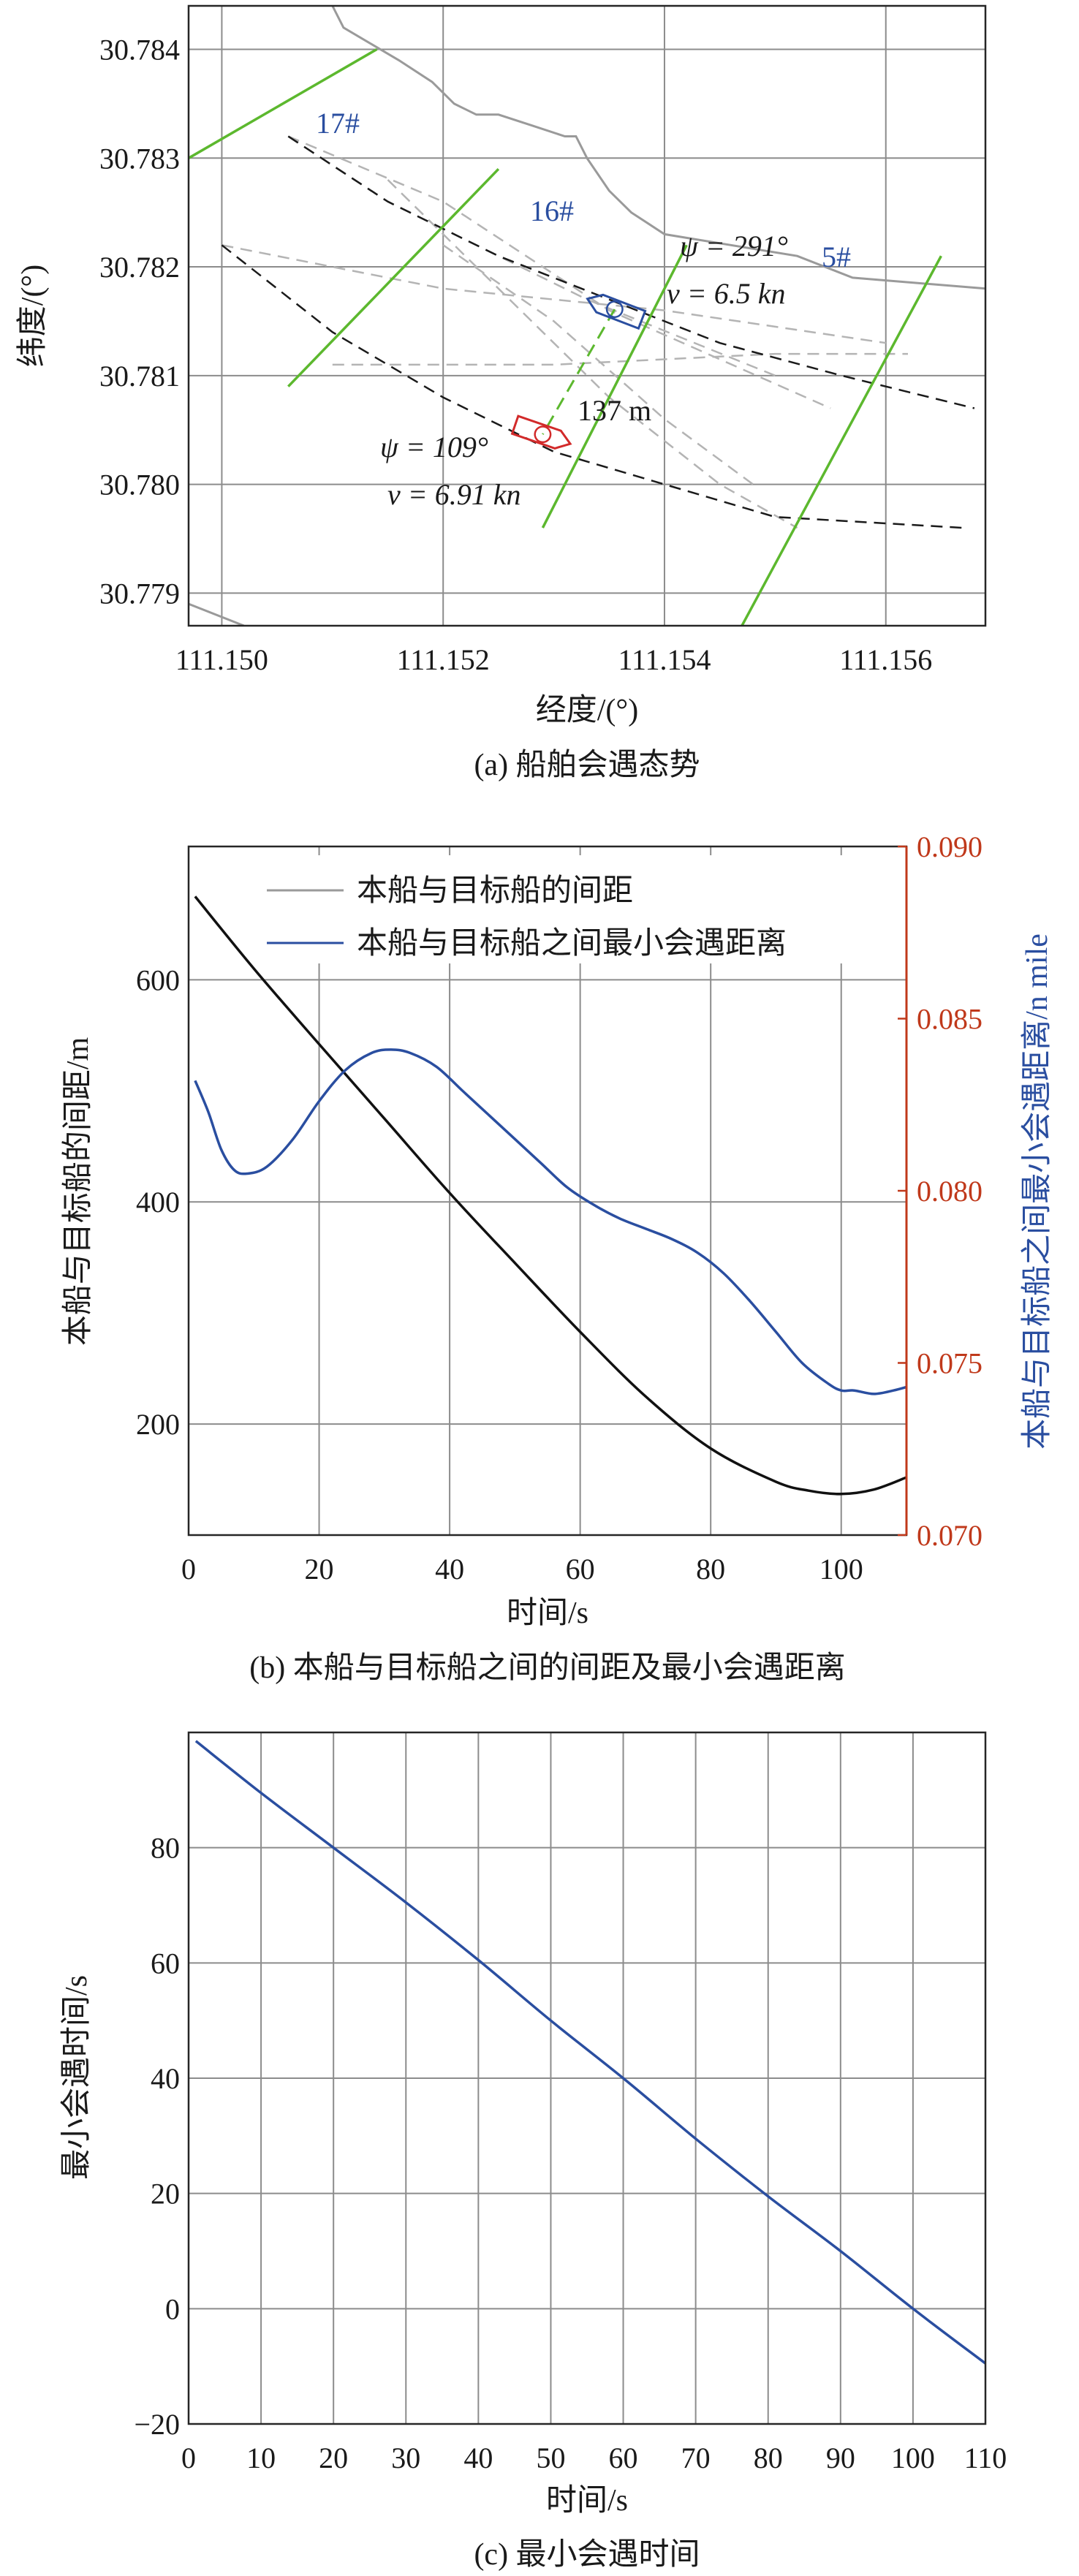  I want to click on panel-a-x-axis-label: 经度/(°), so click(587, 710).